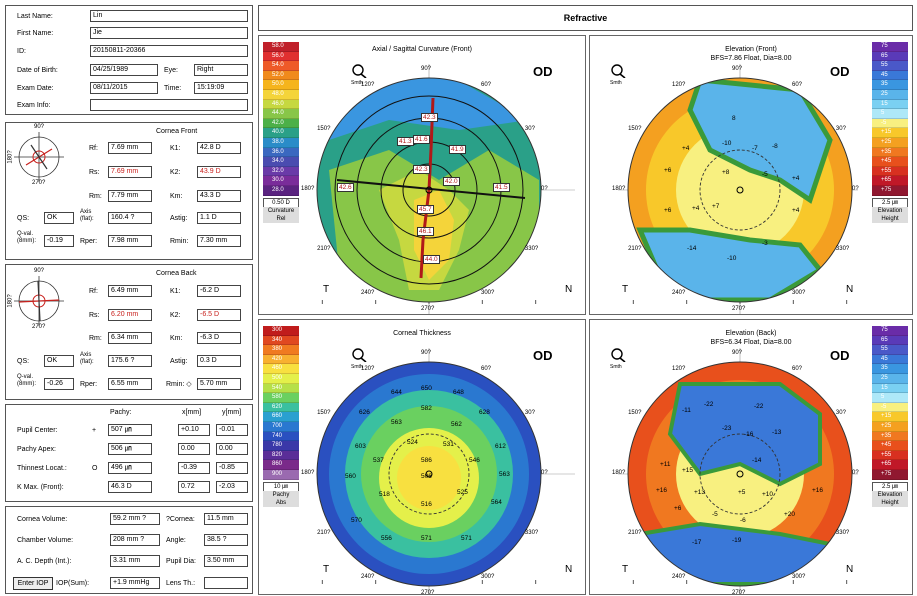  Describe the element at coordinates (281, 218) in the screenshot. I see `scale-mode: Rel` at that location.